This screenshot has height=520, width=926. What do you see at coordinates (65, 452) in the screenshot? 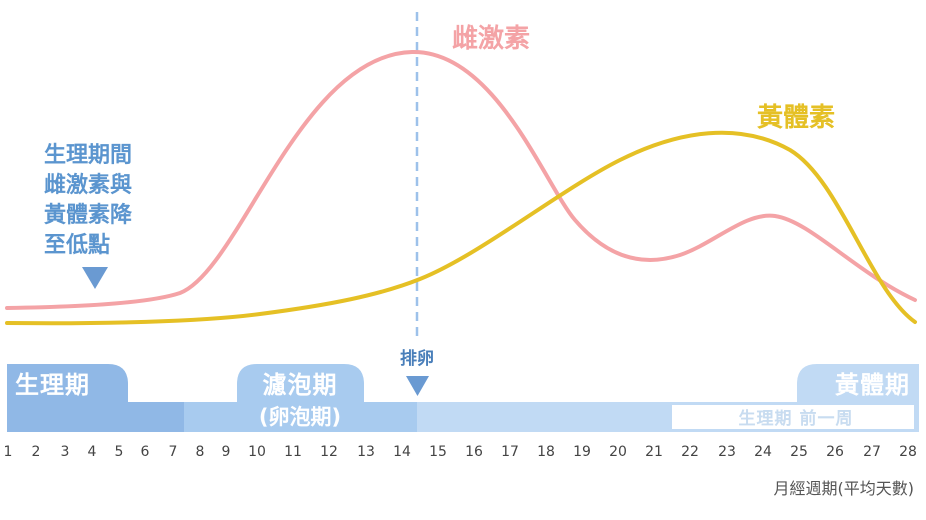
I see `day-tick-3: 3` at bounding box center [65, 452].